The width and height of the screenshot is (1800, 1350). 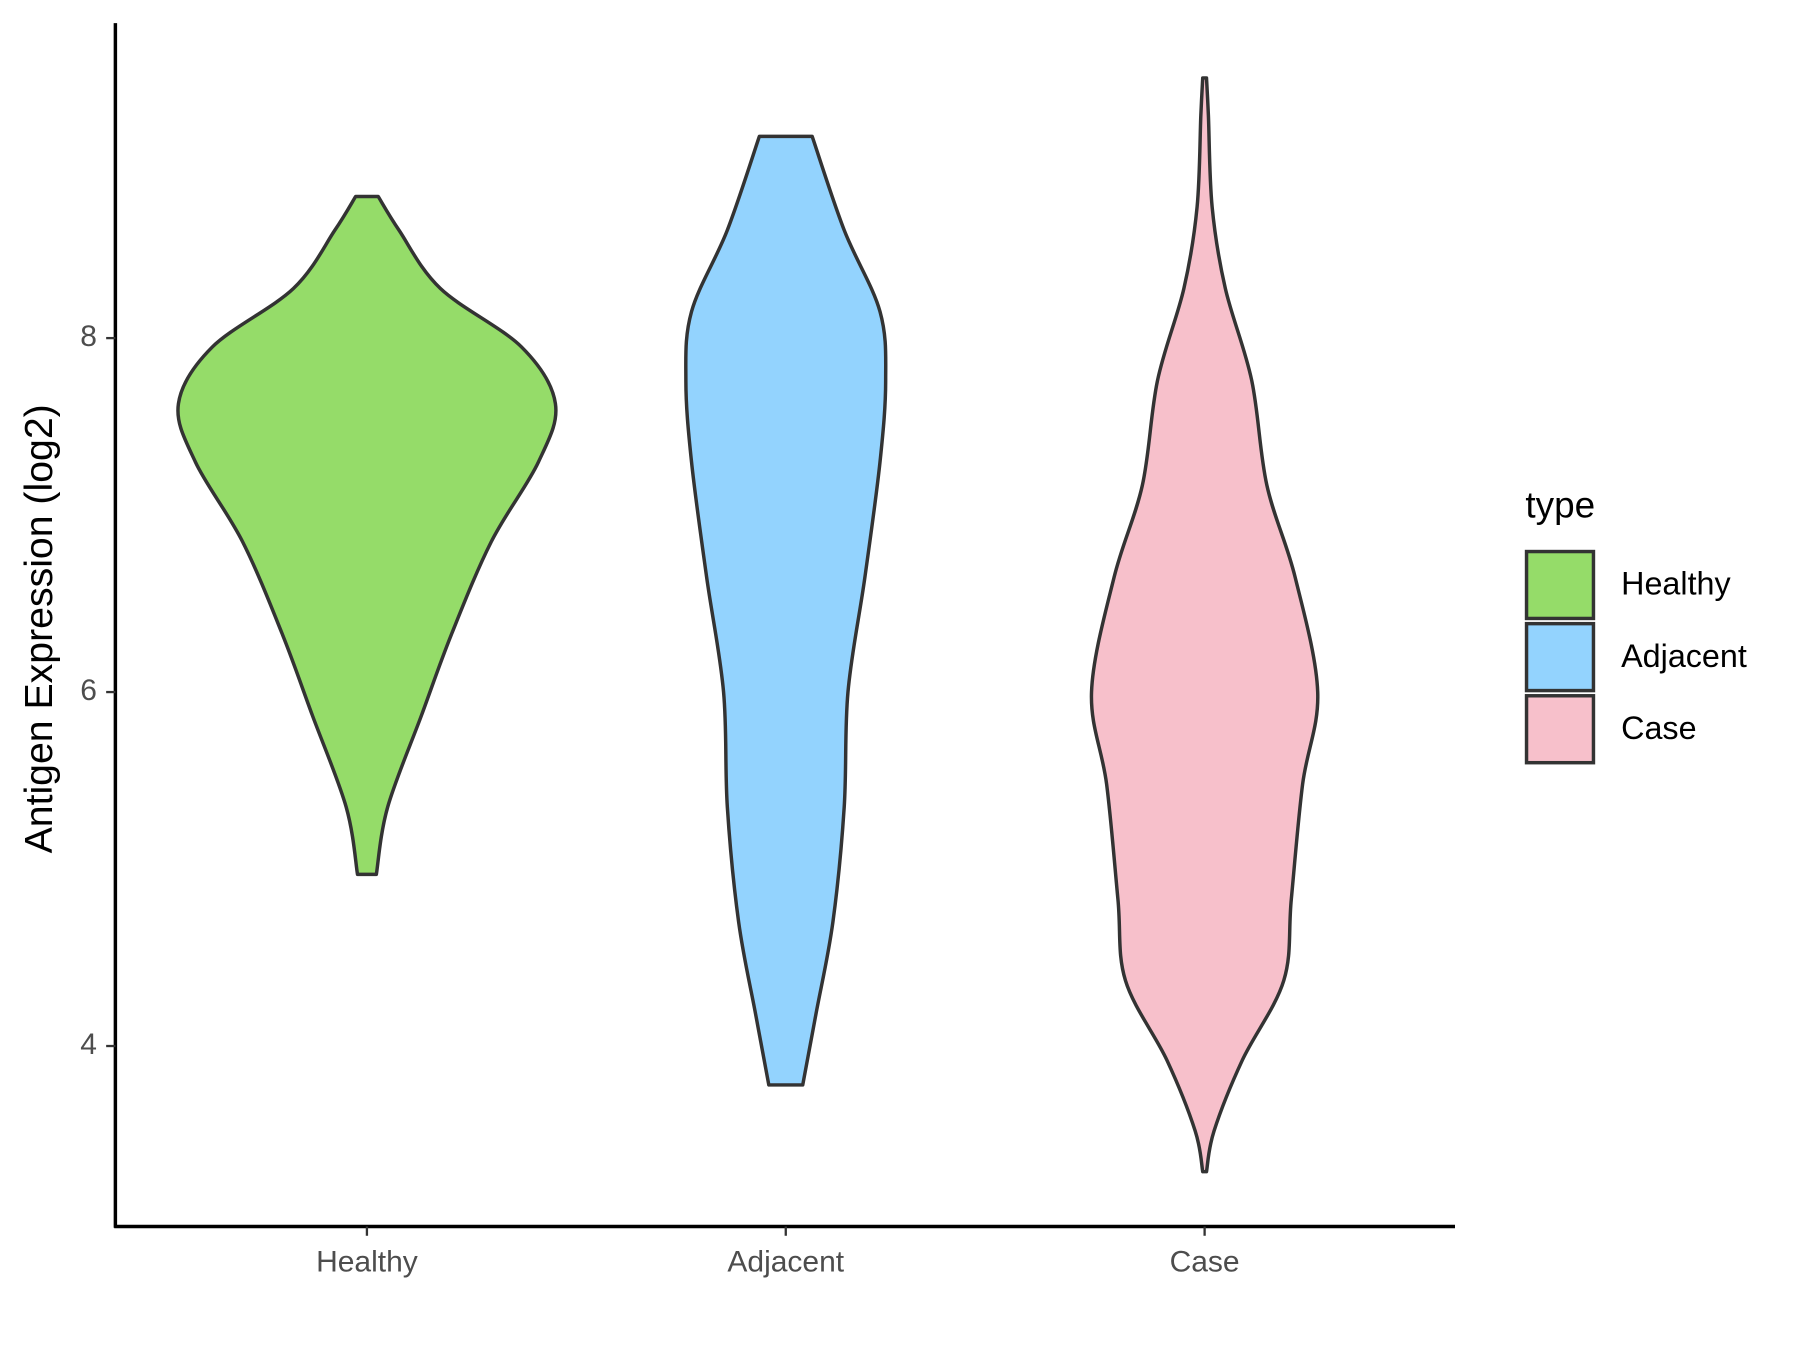 What do you see at coordinates (1676, 584) in the screenshot?
I see `legend-label: Healthy` at bounding box center [1676, 584].